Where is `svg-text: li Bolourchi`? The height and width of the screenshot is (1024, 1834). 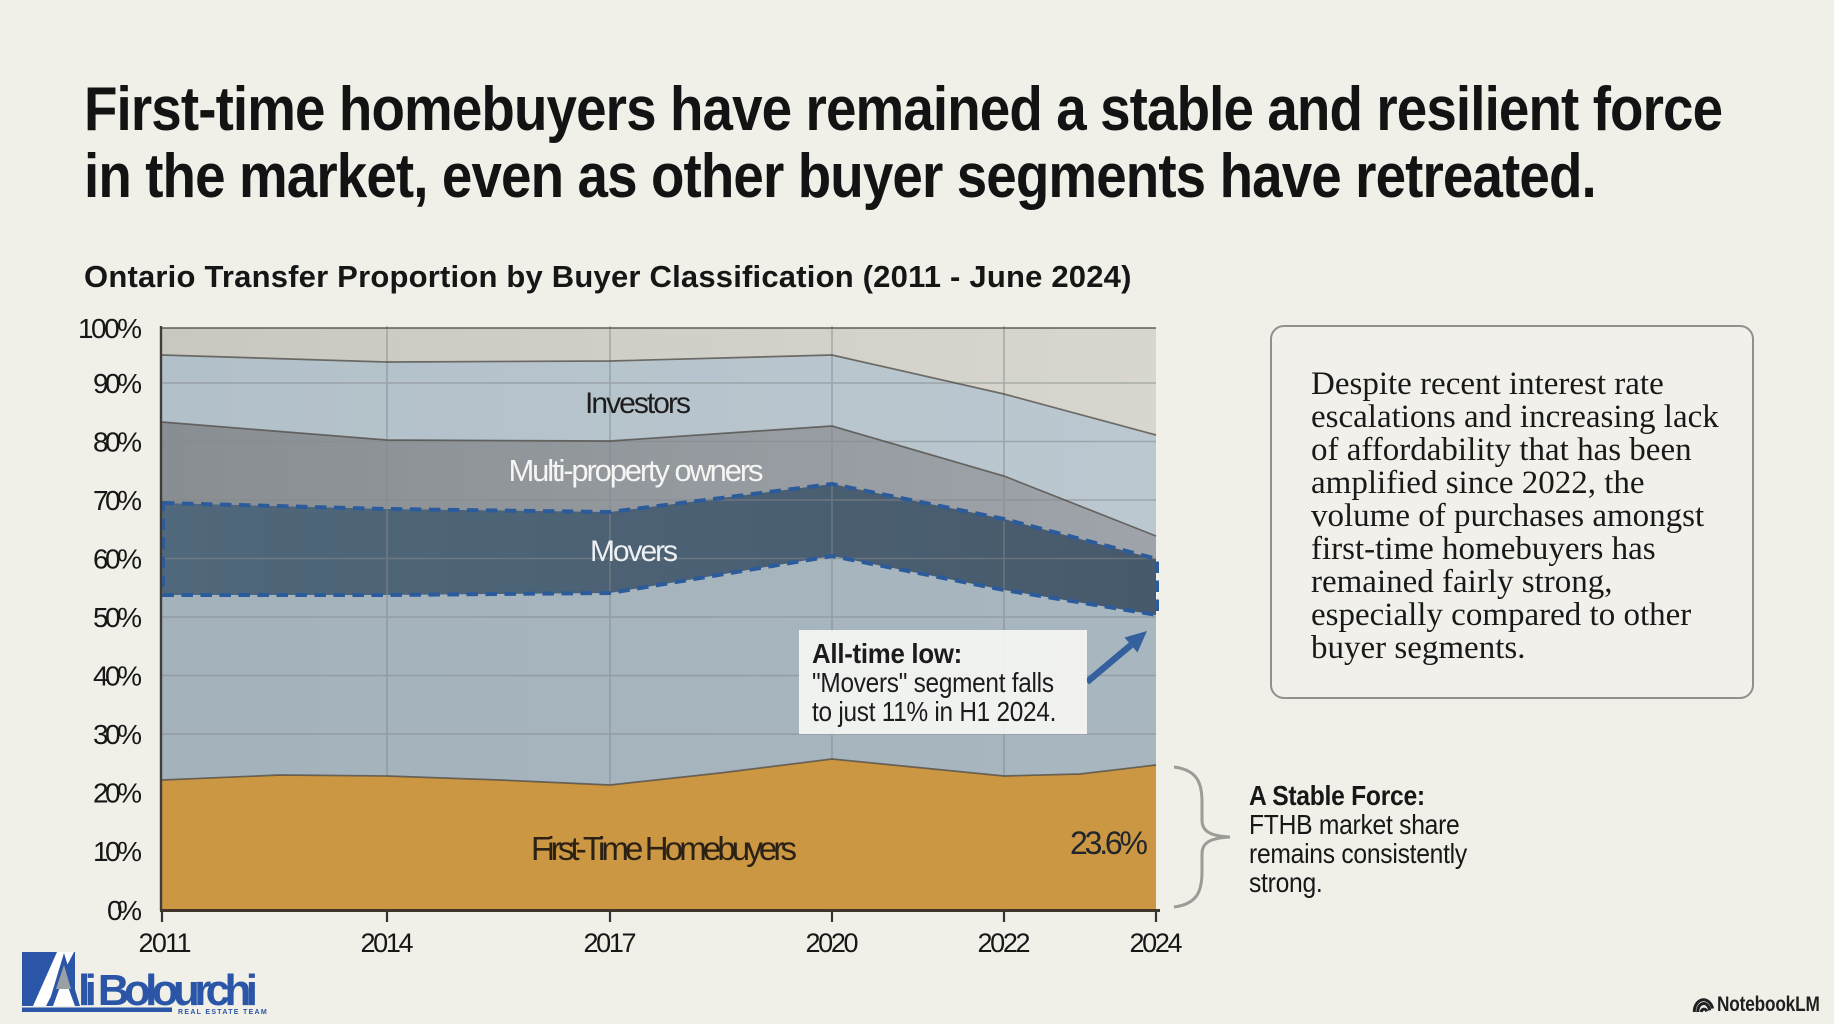
svg-text: li Bolourchi is located at coordinates (168, 990).